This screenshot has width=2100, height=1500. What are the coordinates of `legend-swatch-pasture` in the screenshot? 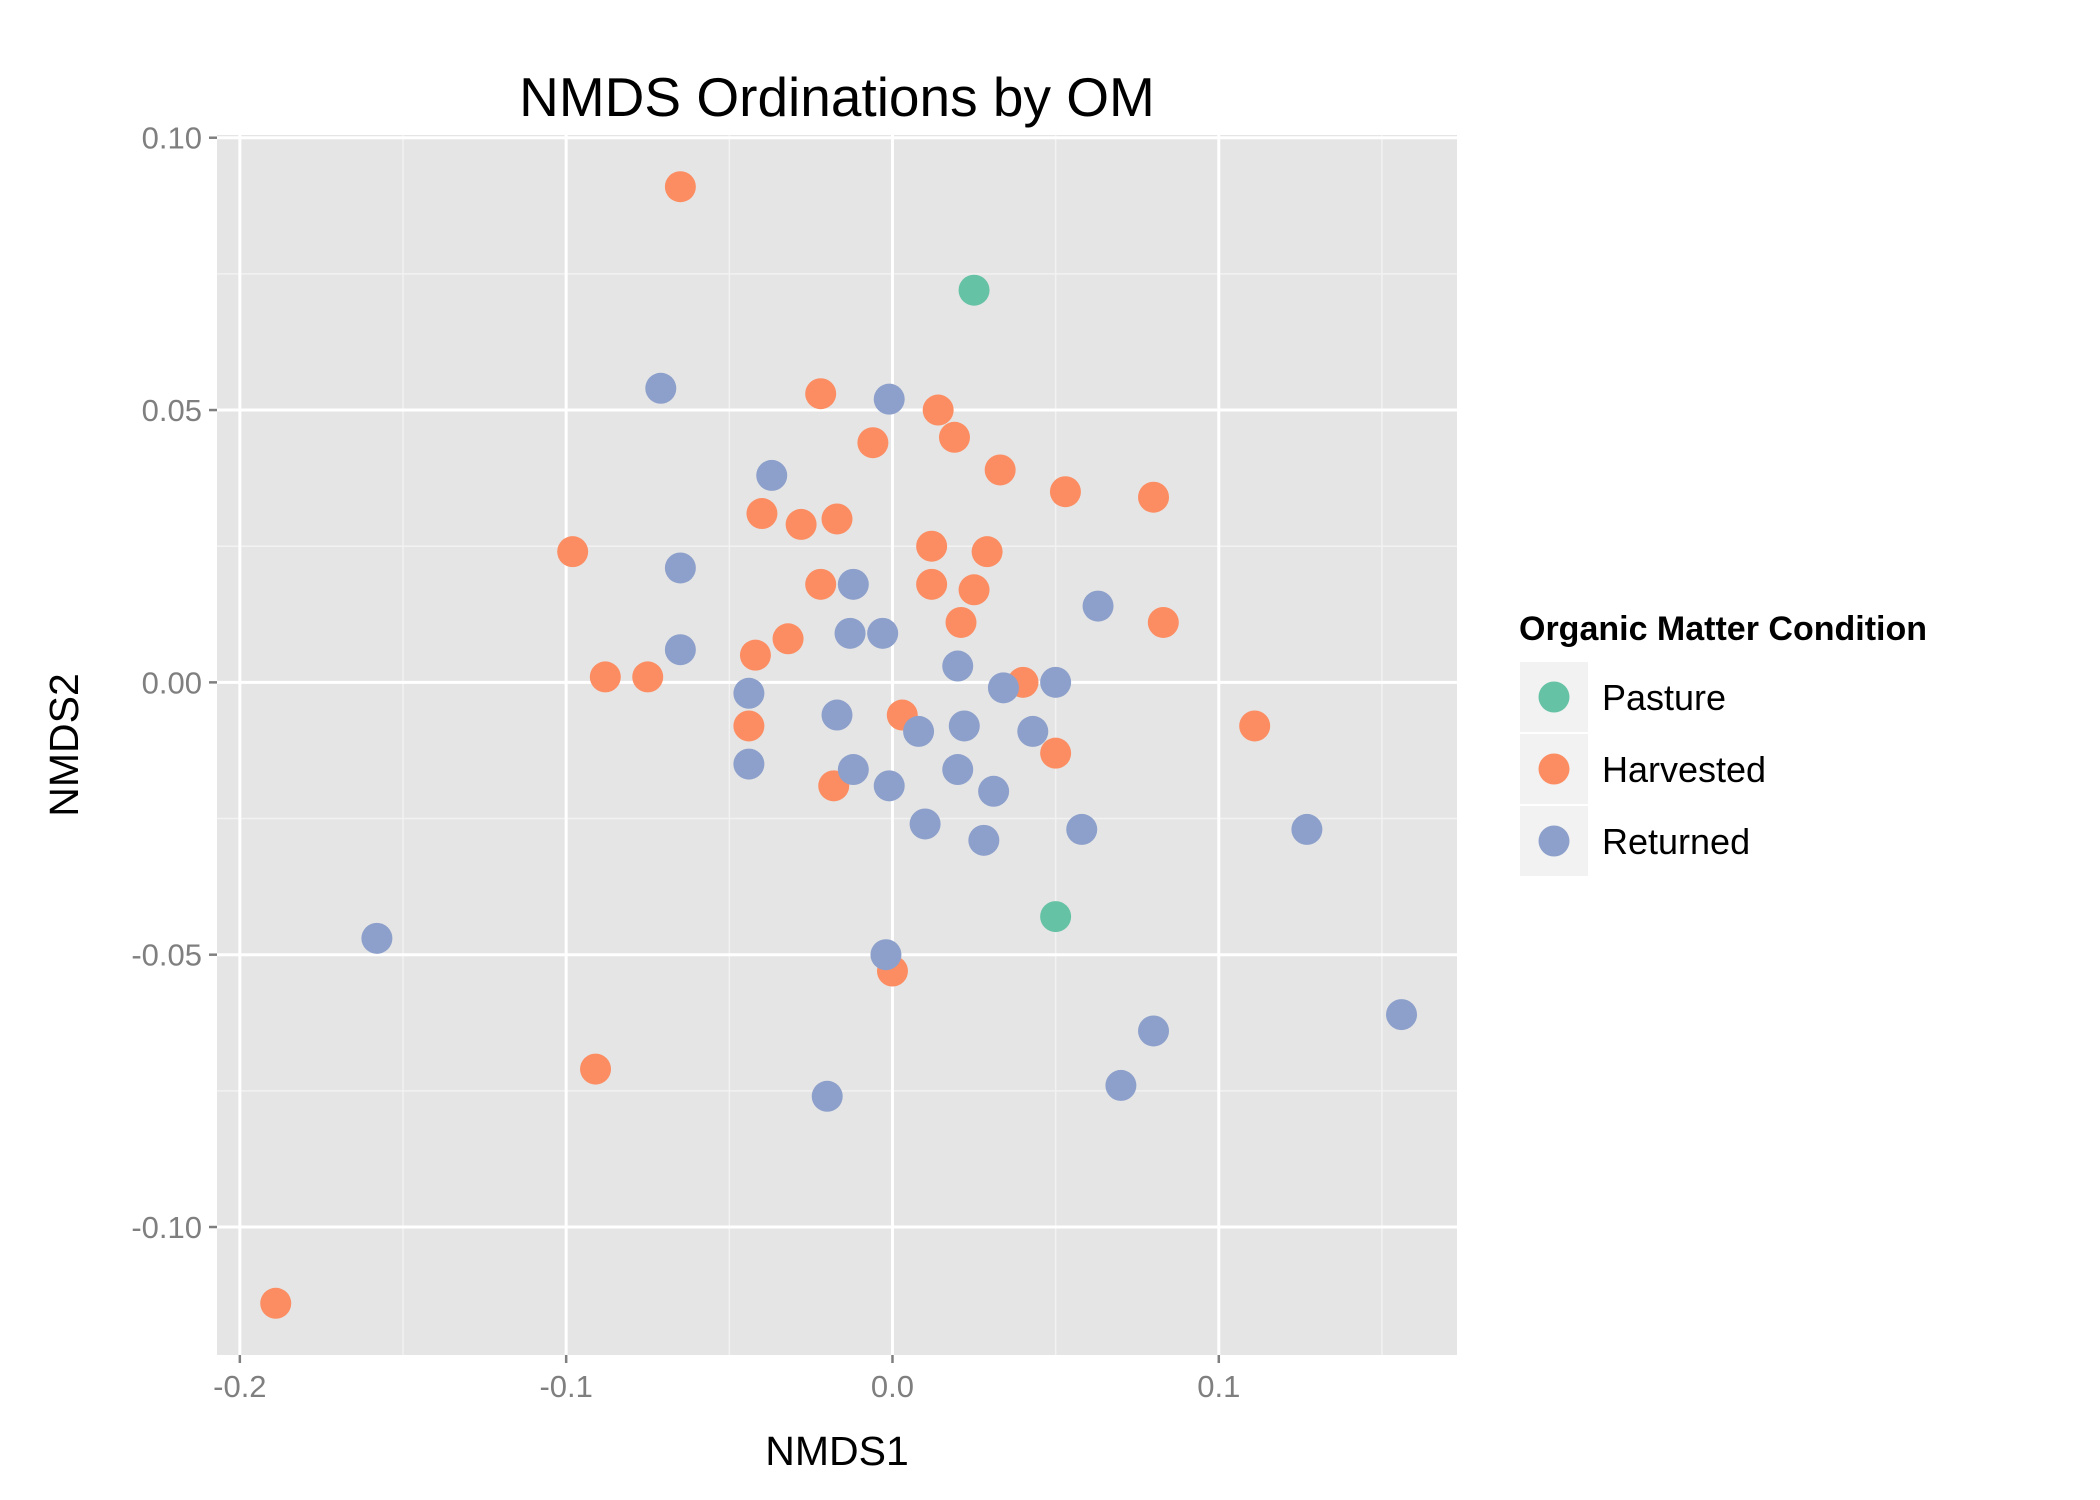 It's located at (1554, 697).